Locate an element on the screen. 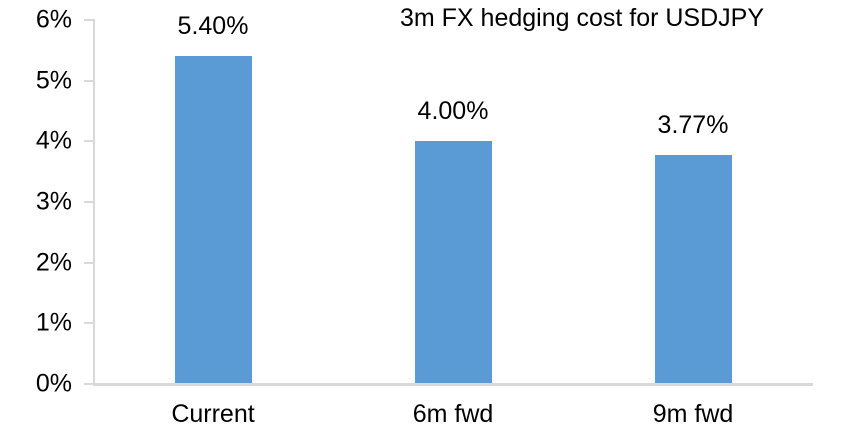  y-axis-line is located at coordinates (94, 202).